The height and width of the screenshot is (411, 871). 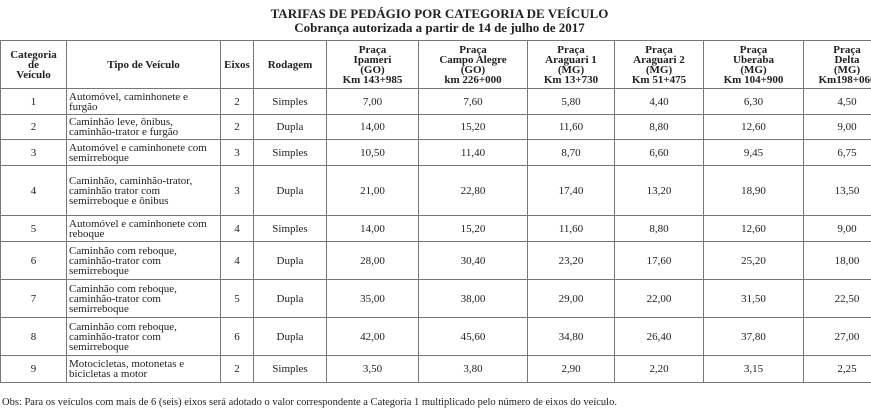 I want to click on cell: 5,80, so click(x=571, y=101).